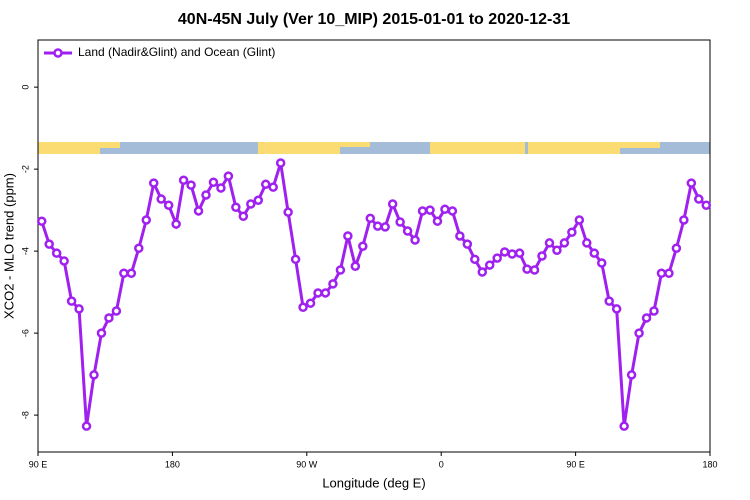  Describe the element at coordinates (374, 148) in the screenshot. I see `land-ocean-strip` at that location.